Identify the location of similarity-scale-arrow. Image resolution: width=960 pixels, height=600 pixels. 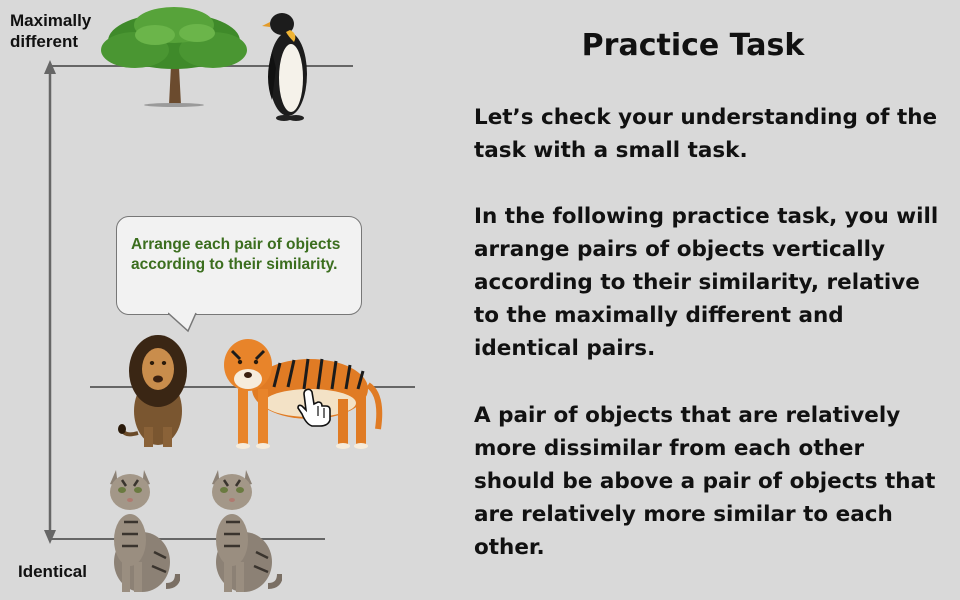
(46, 303).